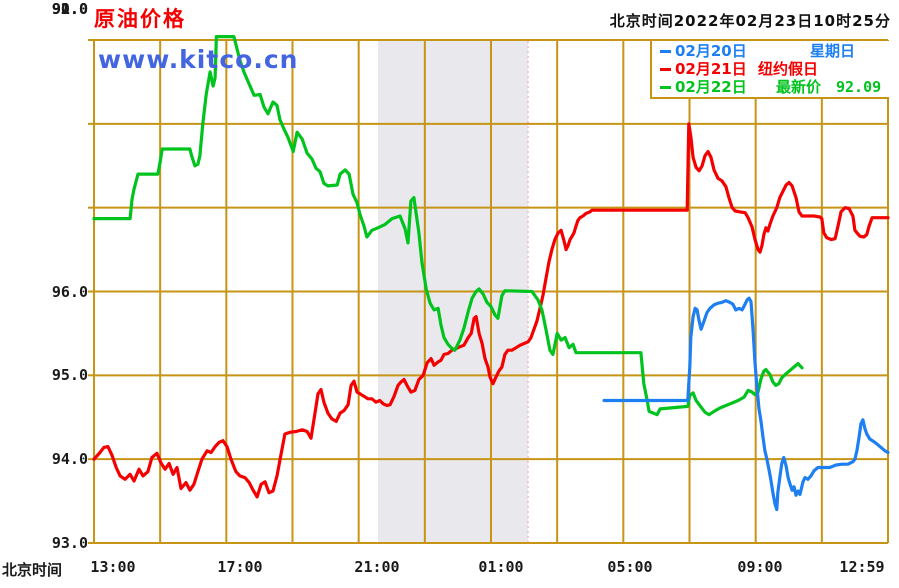 The height and width of the screenshot is (588, 899). Describe the element at coordinates (862, 567) in the screenshot. I see `x-tick-label: 12:59` at that location.